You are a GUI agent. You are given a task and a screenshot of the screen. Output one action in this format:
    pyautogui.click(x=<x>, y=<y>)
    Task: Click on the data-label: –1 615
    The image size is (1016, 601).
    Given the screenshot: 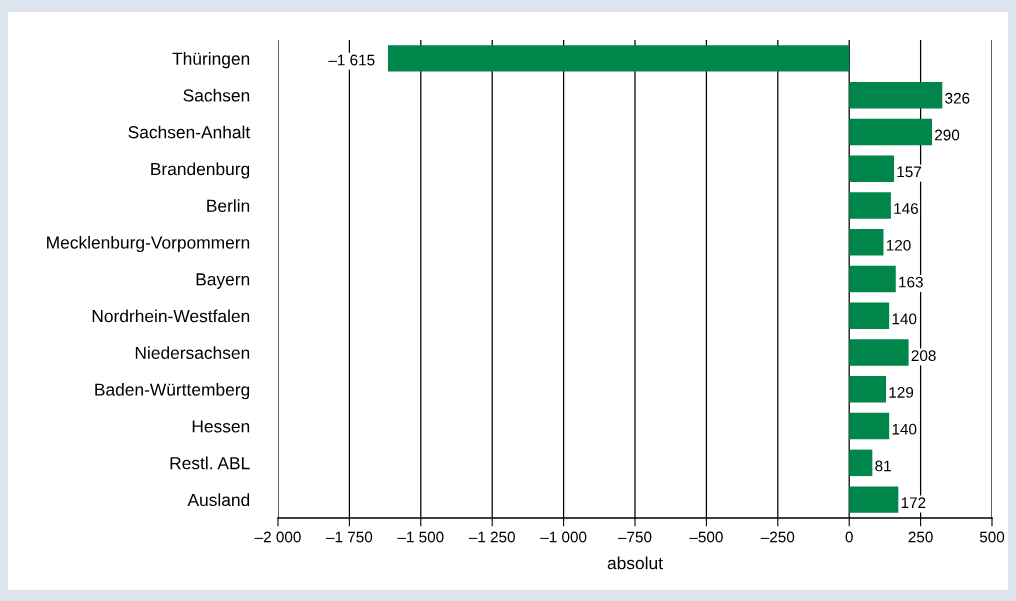 What is the action you would take?
    pyautogui.click(x=351, y=60)
    